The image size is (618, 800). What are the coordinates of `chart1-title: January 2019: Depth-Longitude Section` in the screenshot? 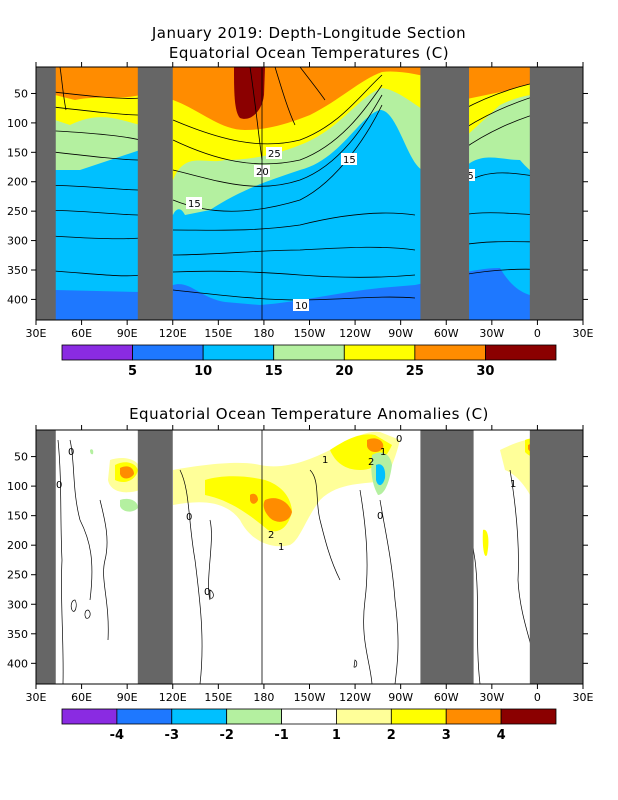 It's located at (308, 33).